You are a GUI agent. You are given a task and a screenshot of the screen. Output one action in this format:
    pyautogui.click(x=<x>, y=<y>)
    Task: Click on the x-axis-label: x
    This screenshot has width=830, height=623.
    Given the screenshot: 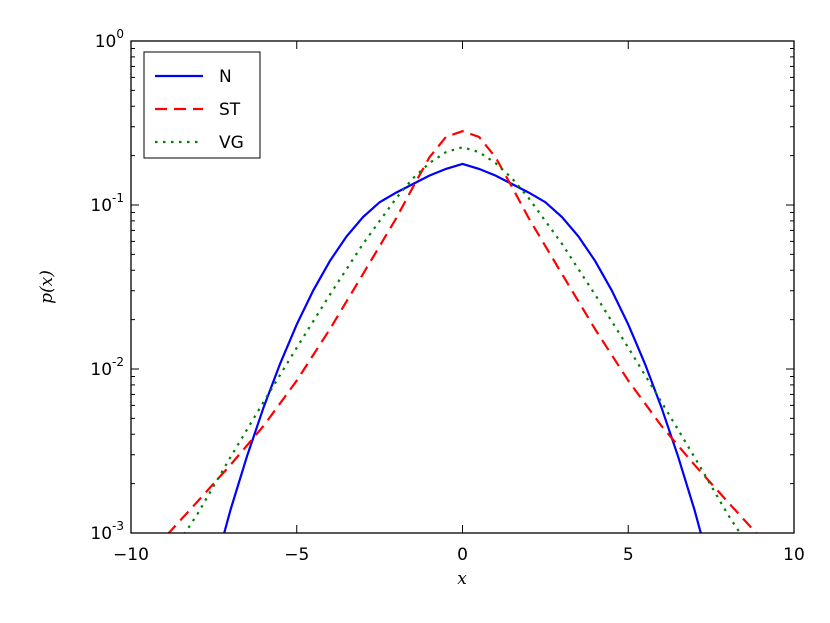 What is the action you would take?
    pyautogui.click(x=462, y=579)
    